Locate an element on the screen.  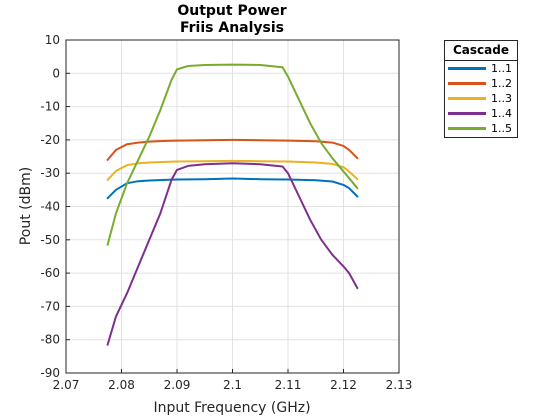
legend-items: 1..1 1..2 1..3 1..4 1..5 is located at coordinates (481, 98).